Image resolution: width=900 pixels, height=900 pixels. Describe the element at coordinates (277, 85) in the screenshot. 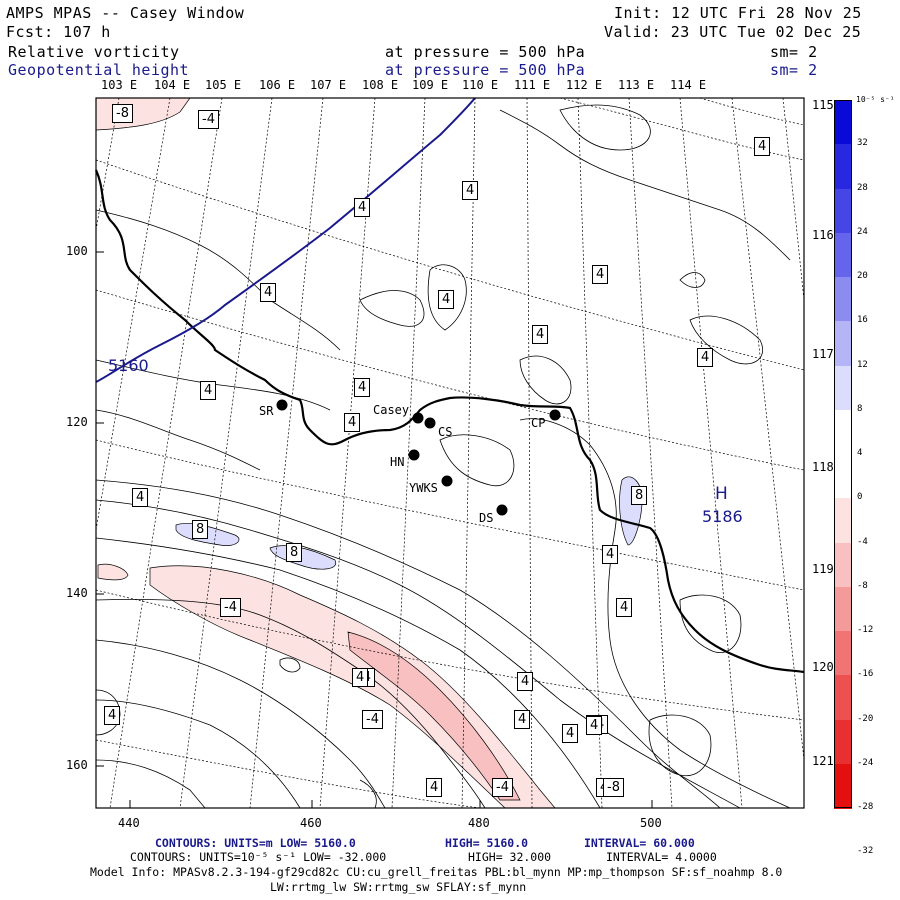

I see `longitude-label: 106 E` at that location.